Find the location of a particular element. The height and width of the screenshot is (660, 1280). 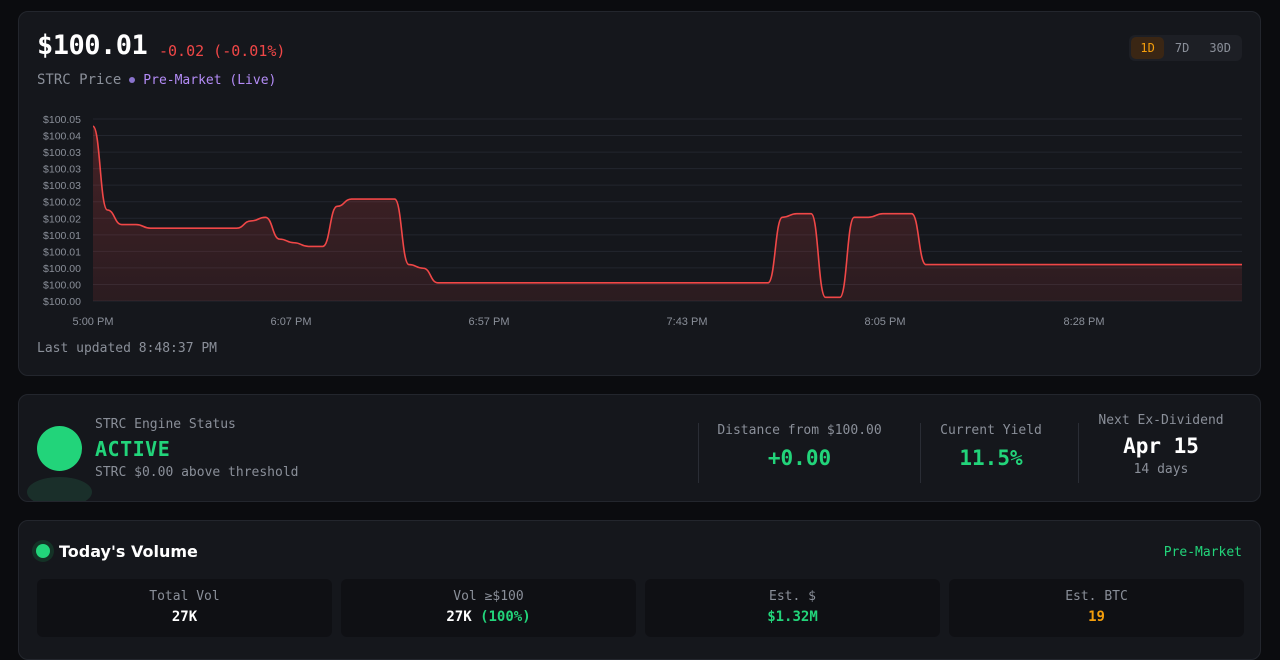

est-btc-tile: Est. BTC 19 is located at coordinates (1096, 608).